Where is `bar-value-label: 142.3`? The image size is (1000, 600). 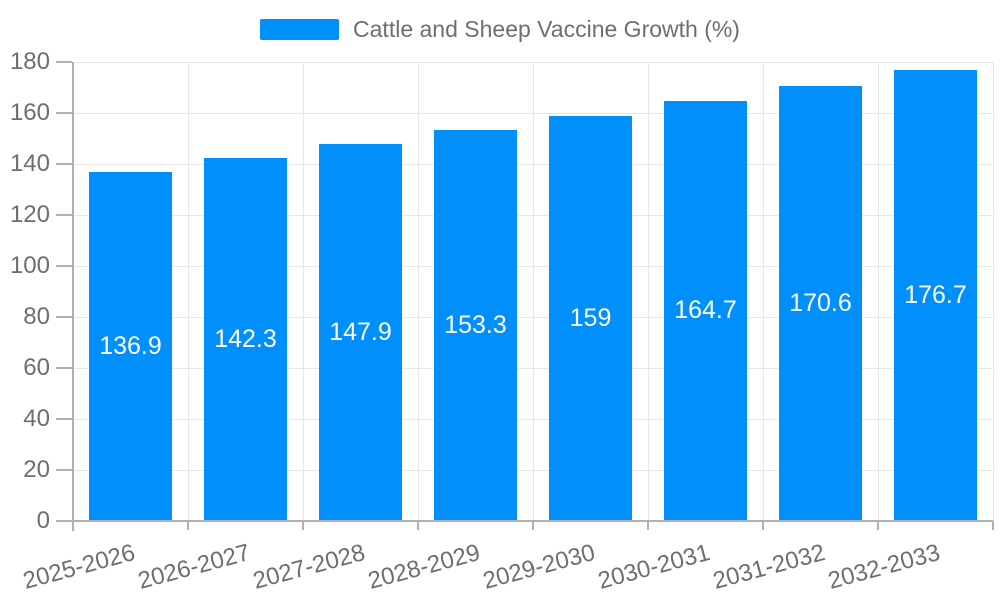 bar-value-label: 142.3 is located at coordinates (245, 339).